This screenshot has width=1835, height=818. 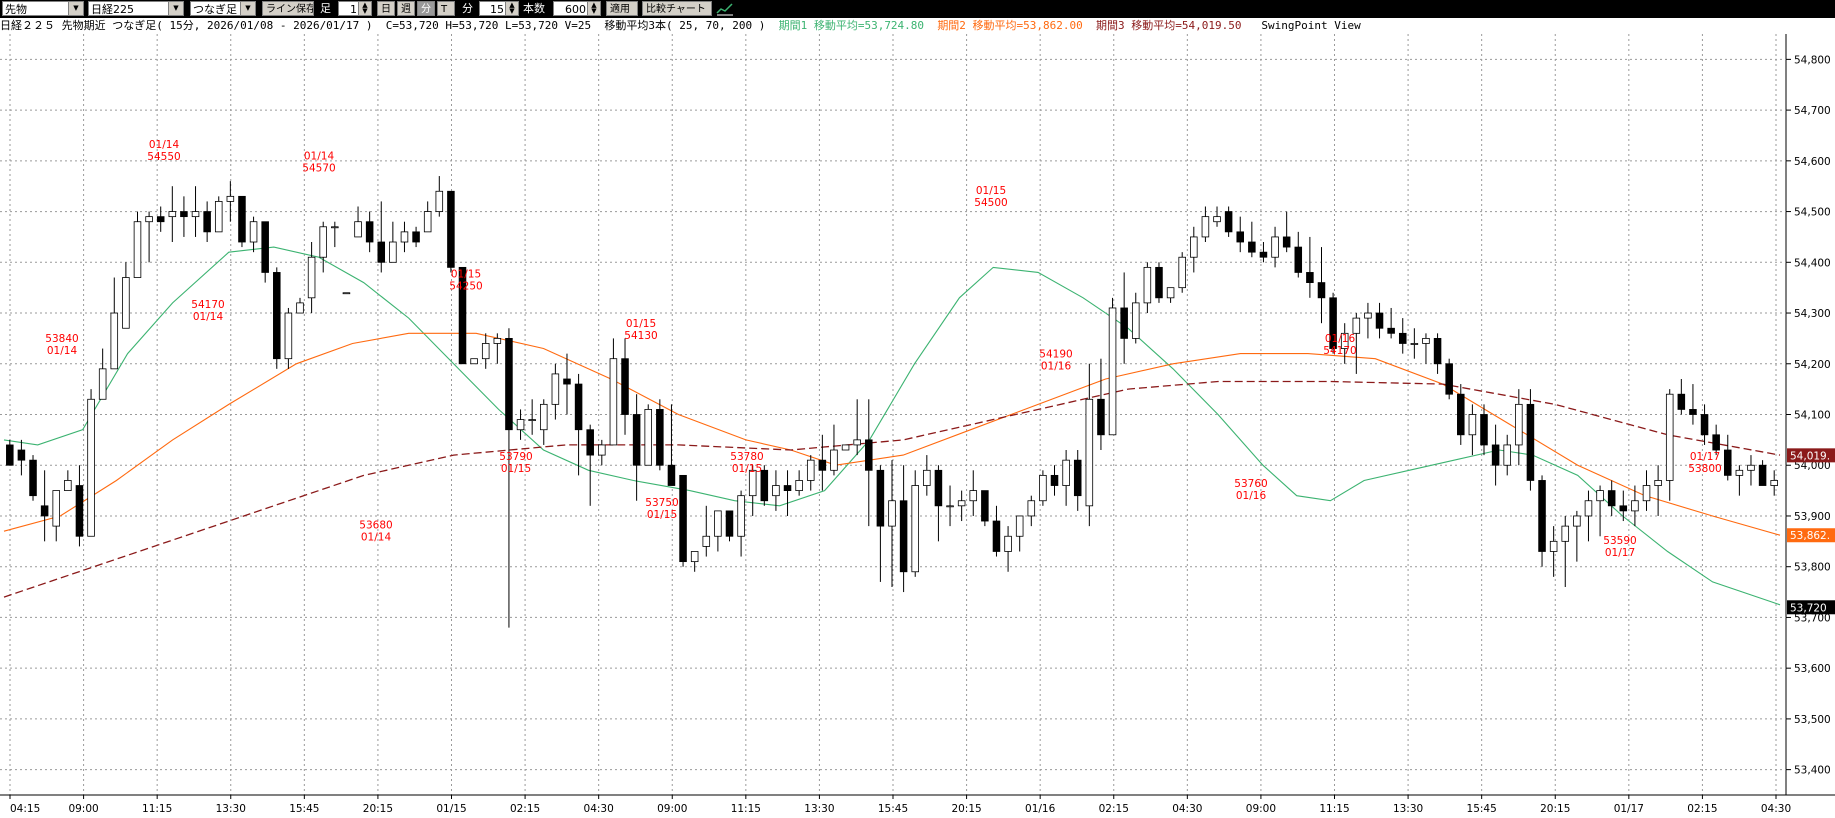 What do you see at coordinates (406, 8) in the screenshot?
I see `week-button: 週` at bounding box center [406, 8].